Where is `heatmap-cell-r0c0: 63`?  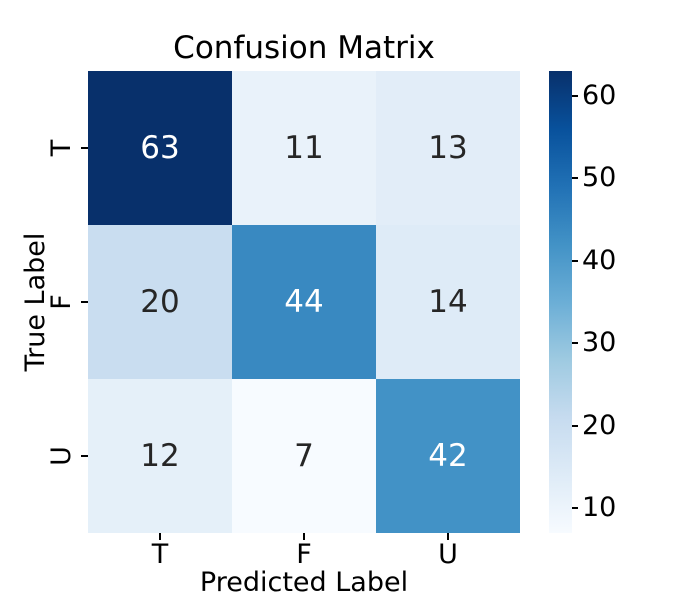 heatmap-cell-r0c0: 63 is located at coordinates (160, 148).